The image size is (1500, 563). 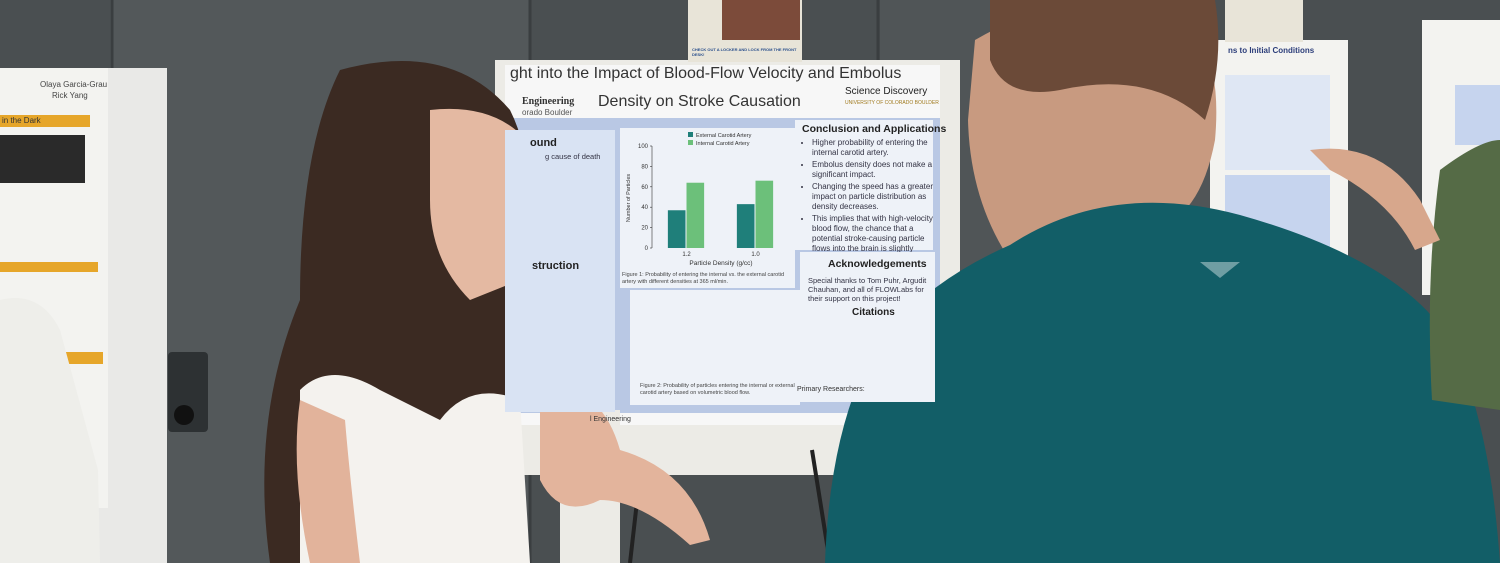 What do you see at coordinates (720, 263) in the screenshot?
I see `x-axis-label: Particle Density (g/cc)` at bounding box center [720, 263].